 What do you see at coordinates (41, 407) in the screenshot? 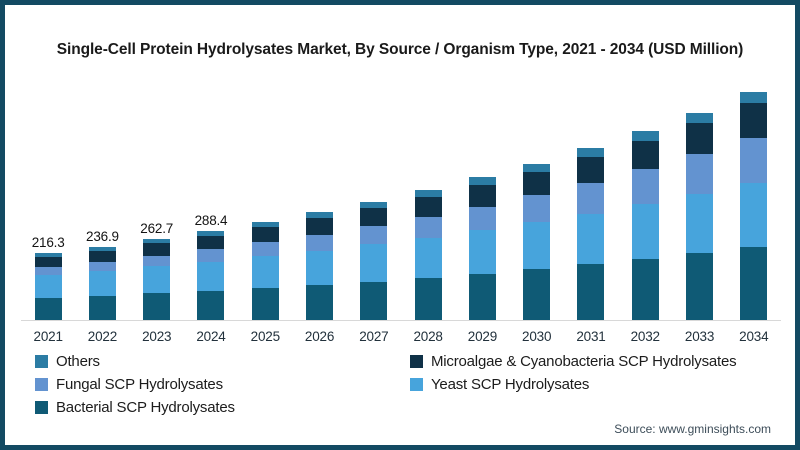
I see `legend-swatch-bacterial` at bounding box center [41, 407].